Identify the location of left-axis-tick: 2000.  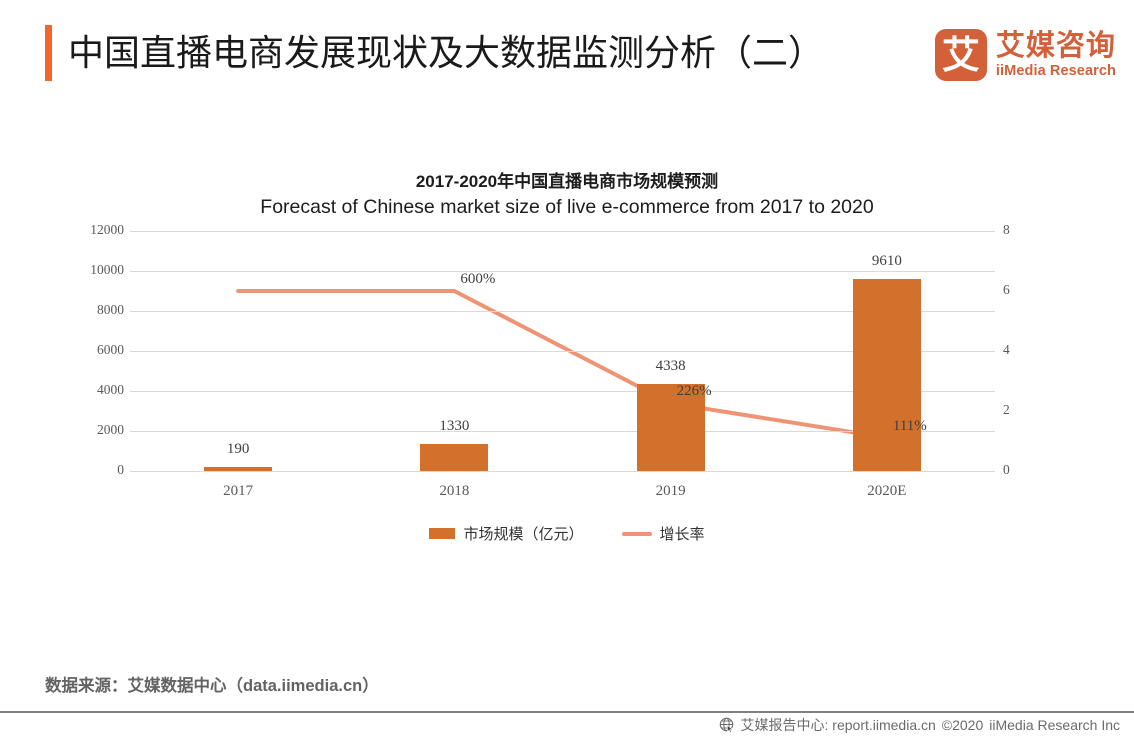
(110, 429).